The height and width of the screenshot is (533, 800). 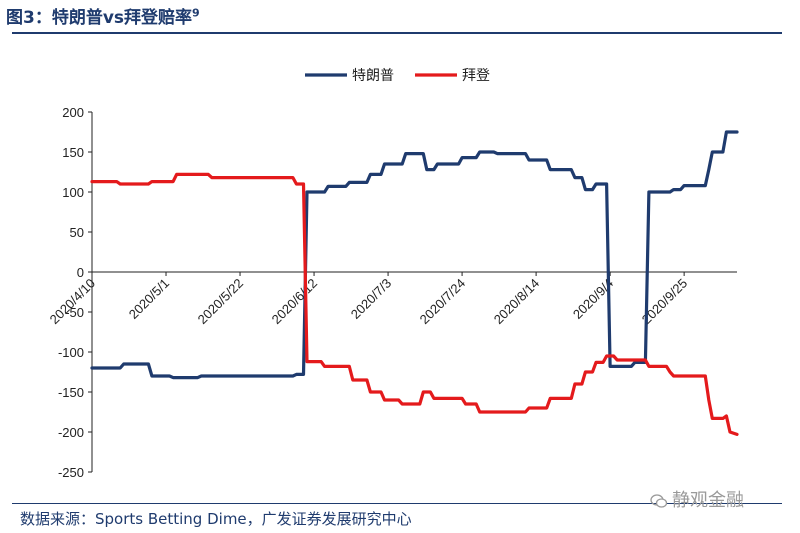 I want to click on y-tick-label: -100, so click(x=71, y=352).